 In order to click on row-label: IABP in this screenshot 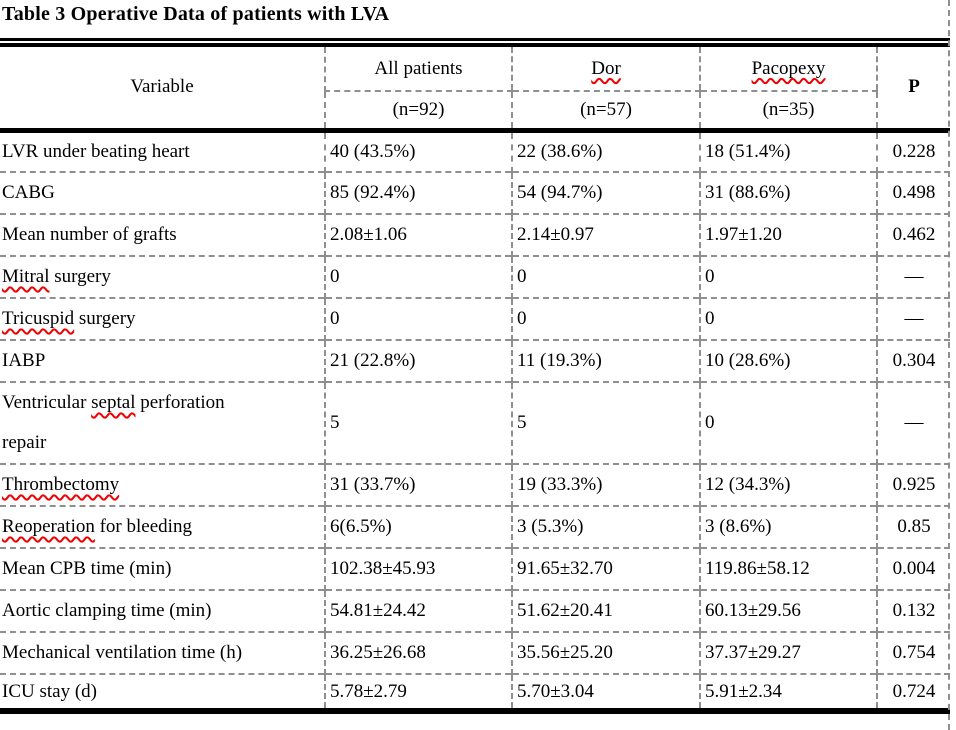, I will do `click(162, 360)`.